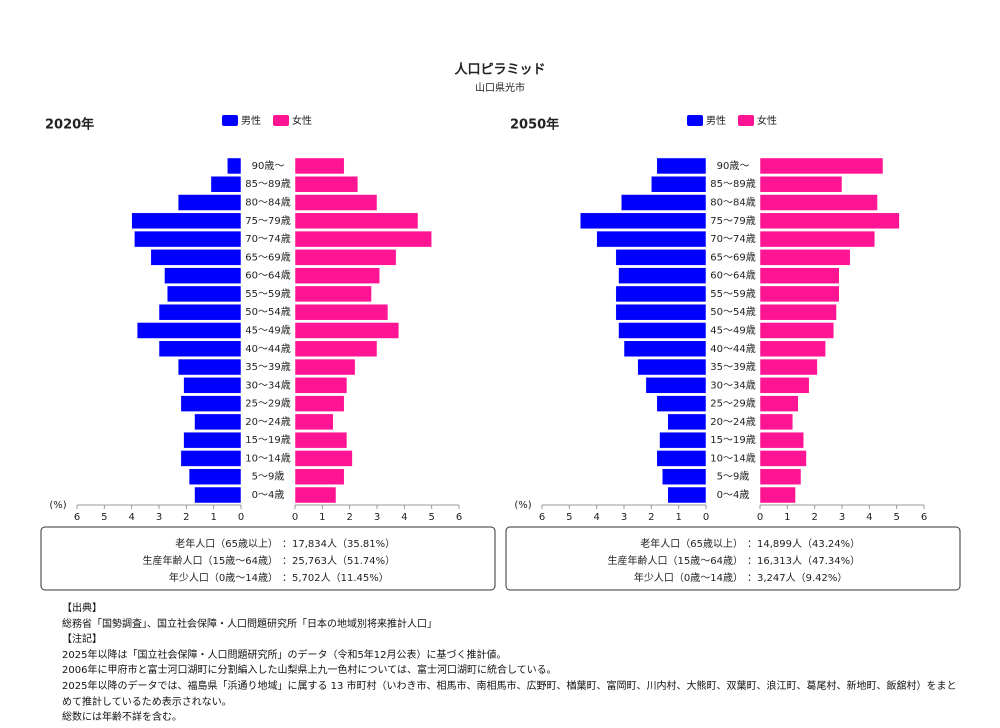  What do you see at coordinates (732, 221) in the screenshot?
I see `category-label: 75～79歳` at bounding box center [732, 221].